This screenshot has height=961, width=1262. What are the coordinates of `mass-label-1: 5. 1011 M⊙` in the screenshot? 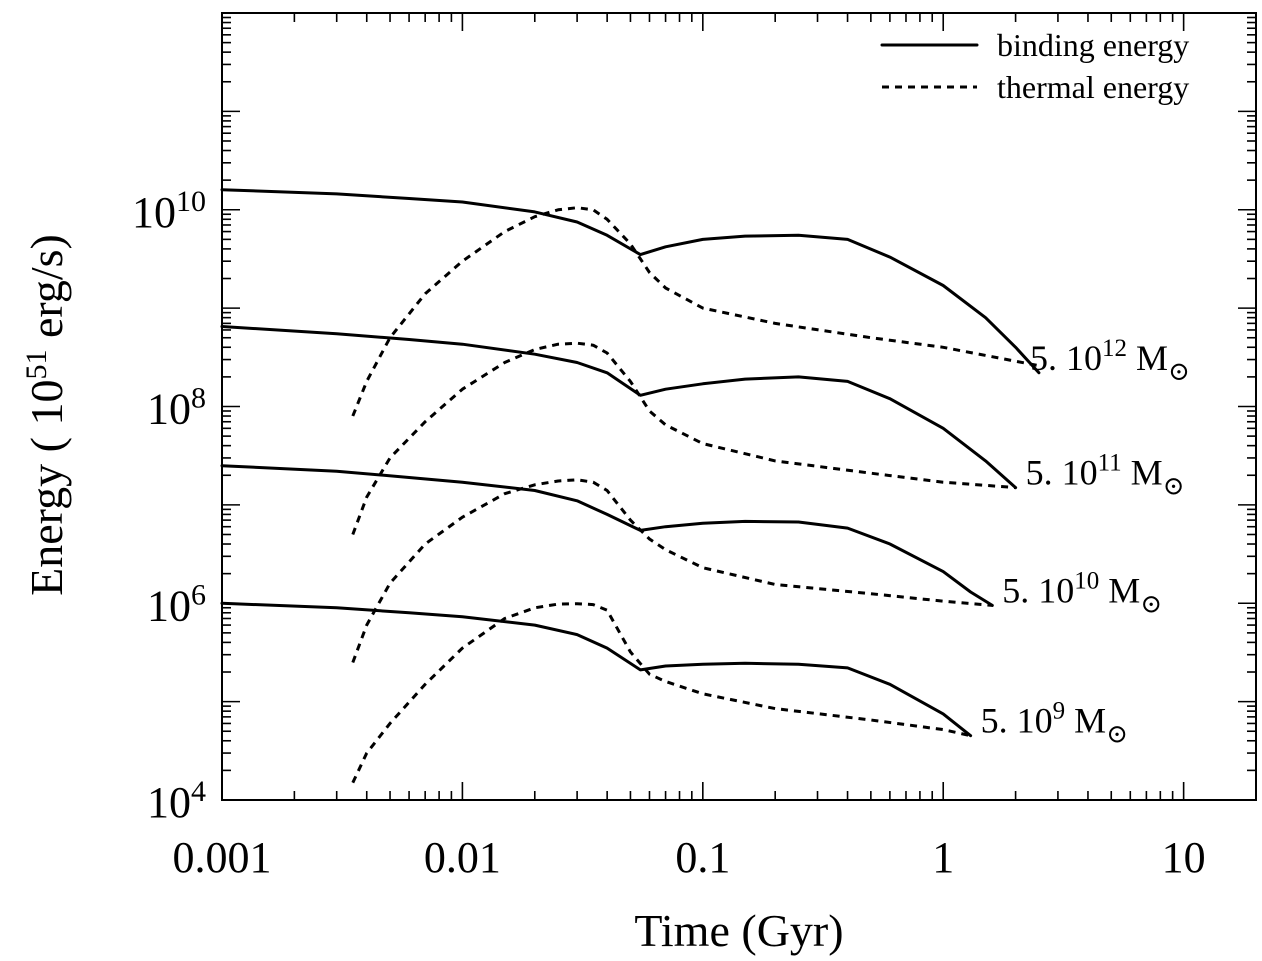 It's located at (1105, 475).